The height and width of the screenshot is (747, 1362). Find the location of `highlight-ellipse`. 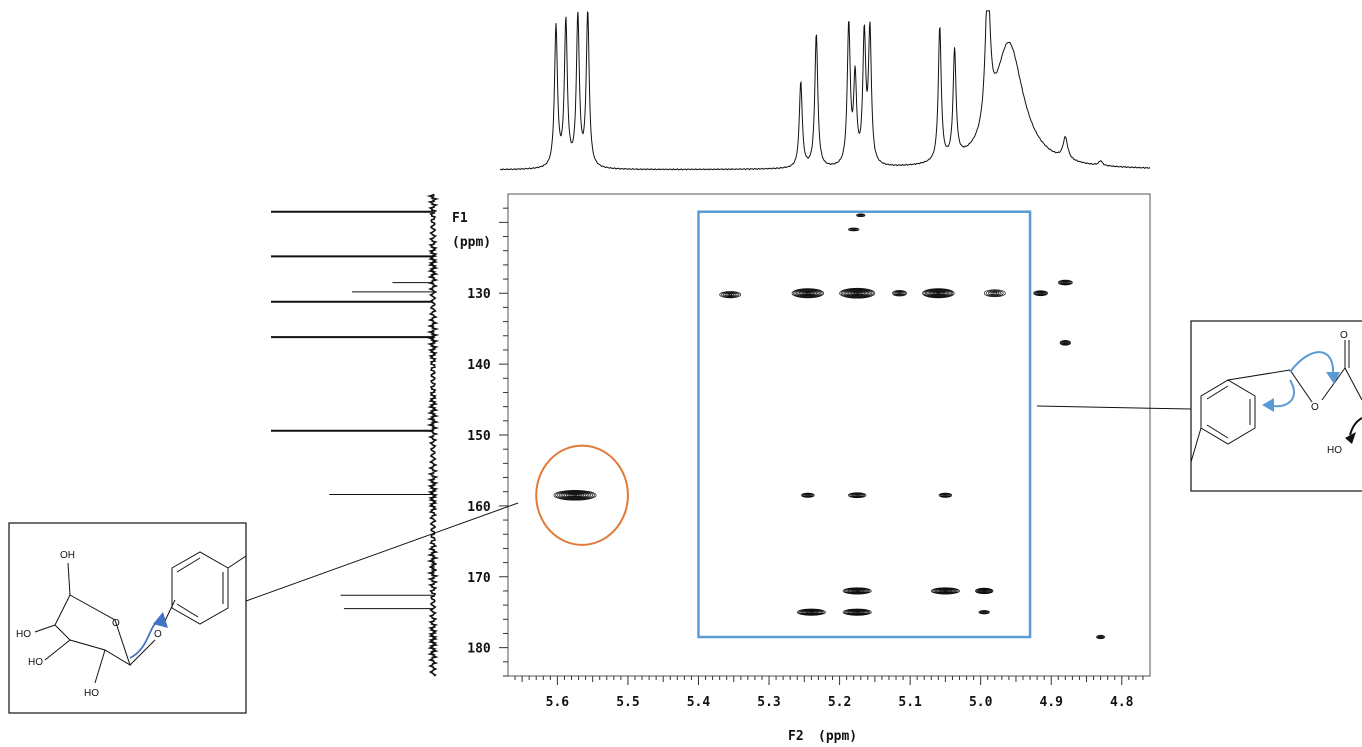

highlight-ellipse is located at coordinates (582, 495).